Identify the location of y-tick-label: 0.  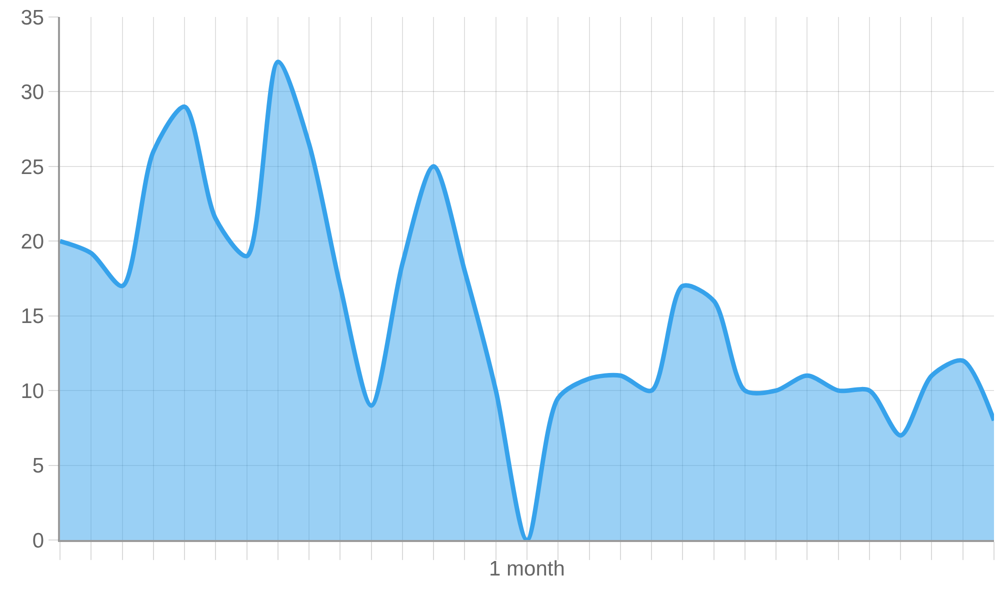
(38, 540).